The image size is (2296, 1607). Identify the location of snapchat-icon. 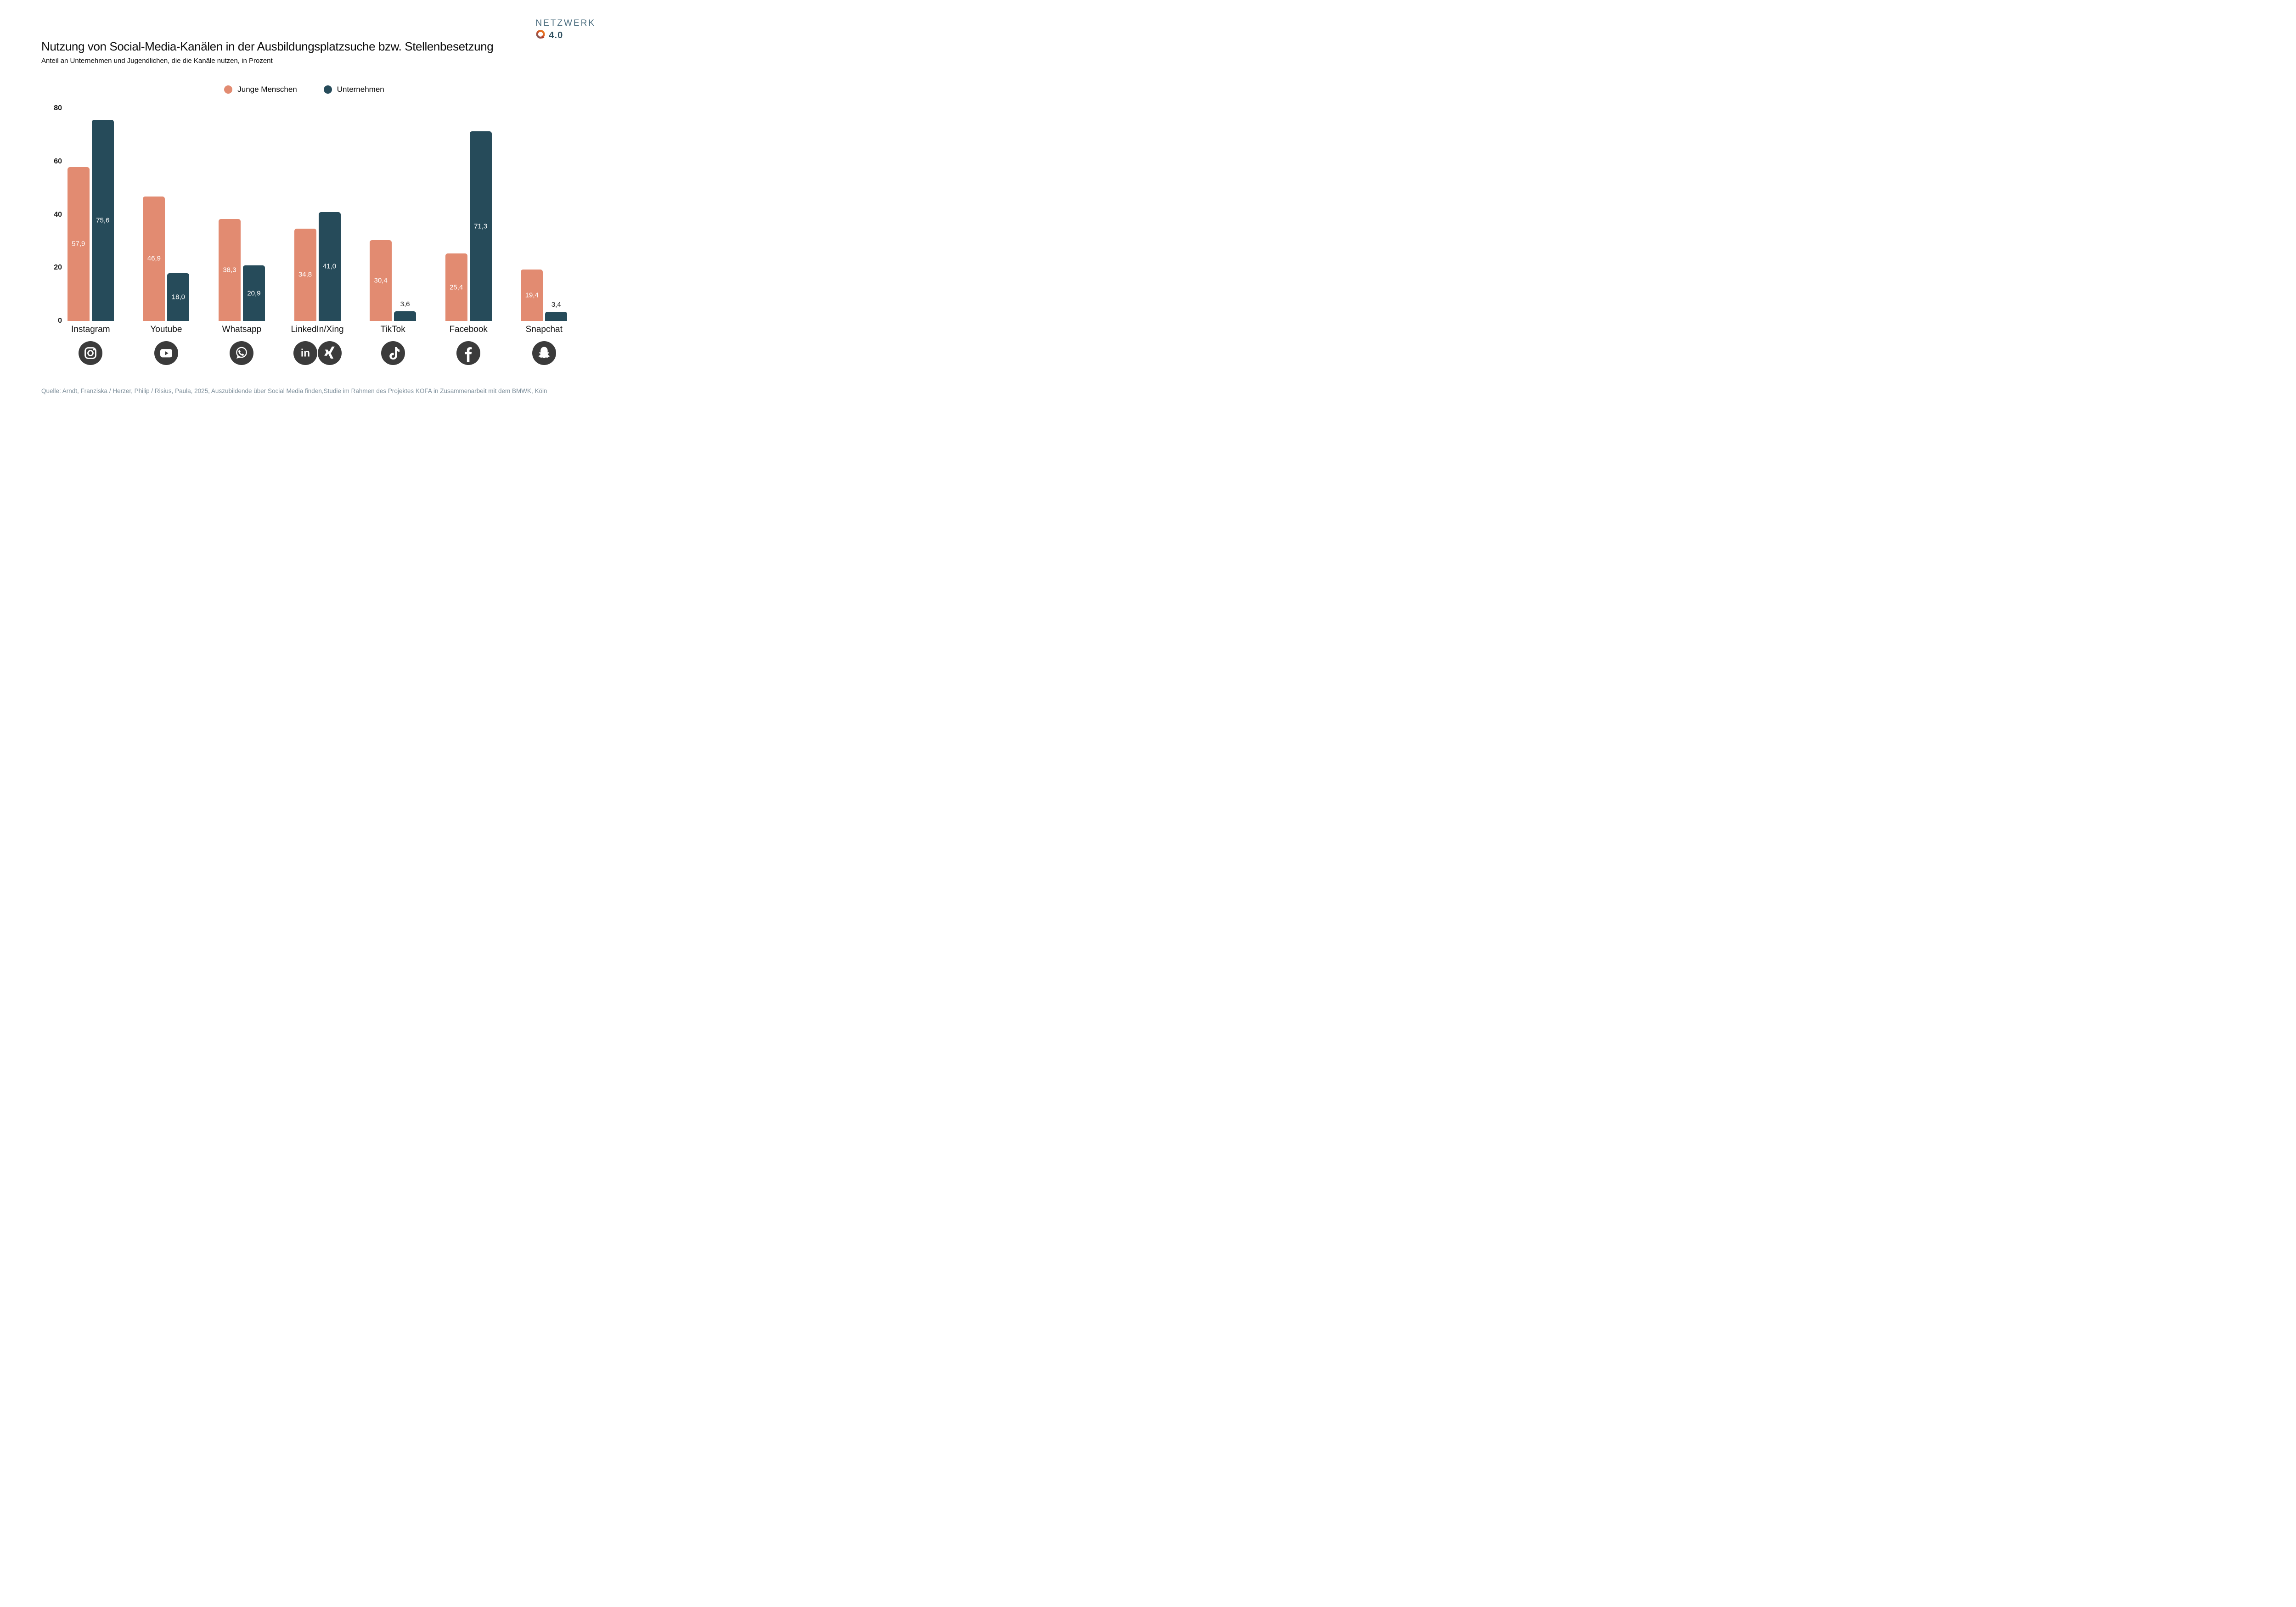
(544, 353).